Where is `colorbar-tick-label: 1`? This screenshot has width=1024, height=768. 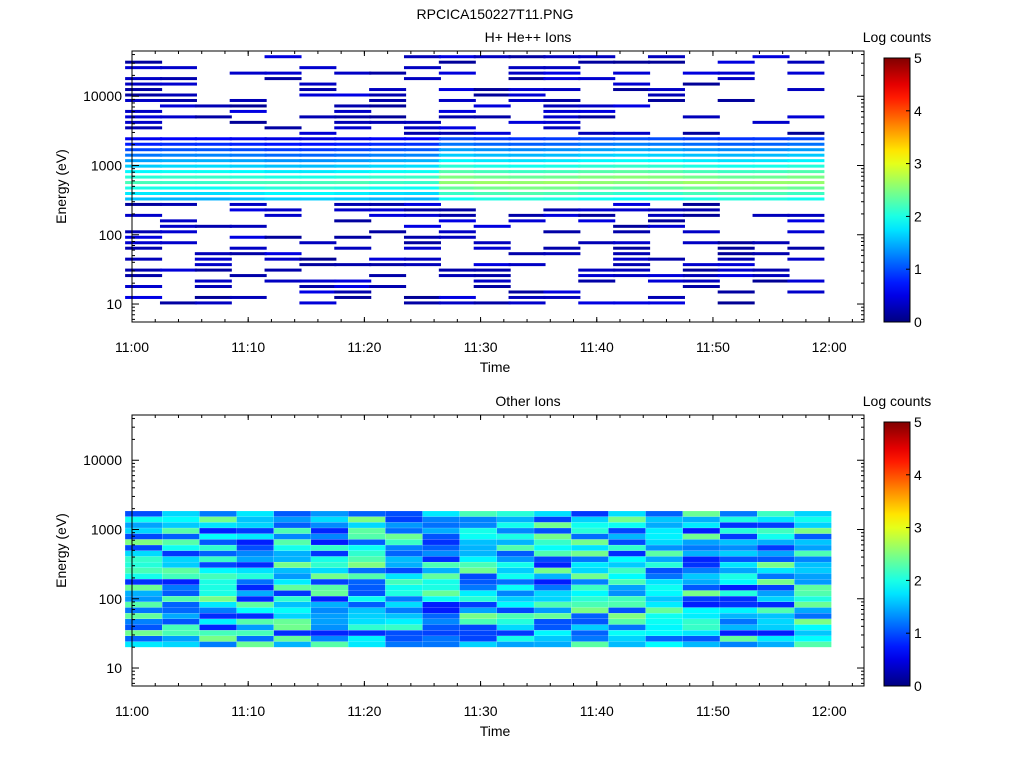
colorbar-tick-label: 1 is located at coordinates (918, 633).